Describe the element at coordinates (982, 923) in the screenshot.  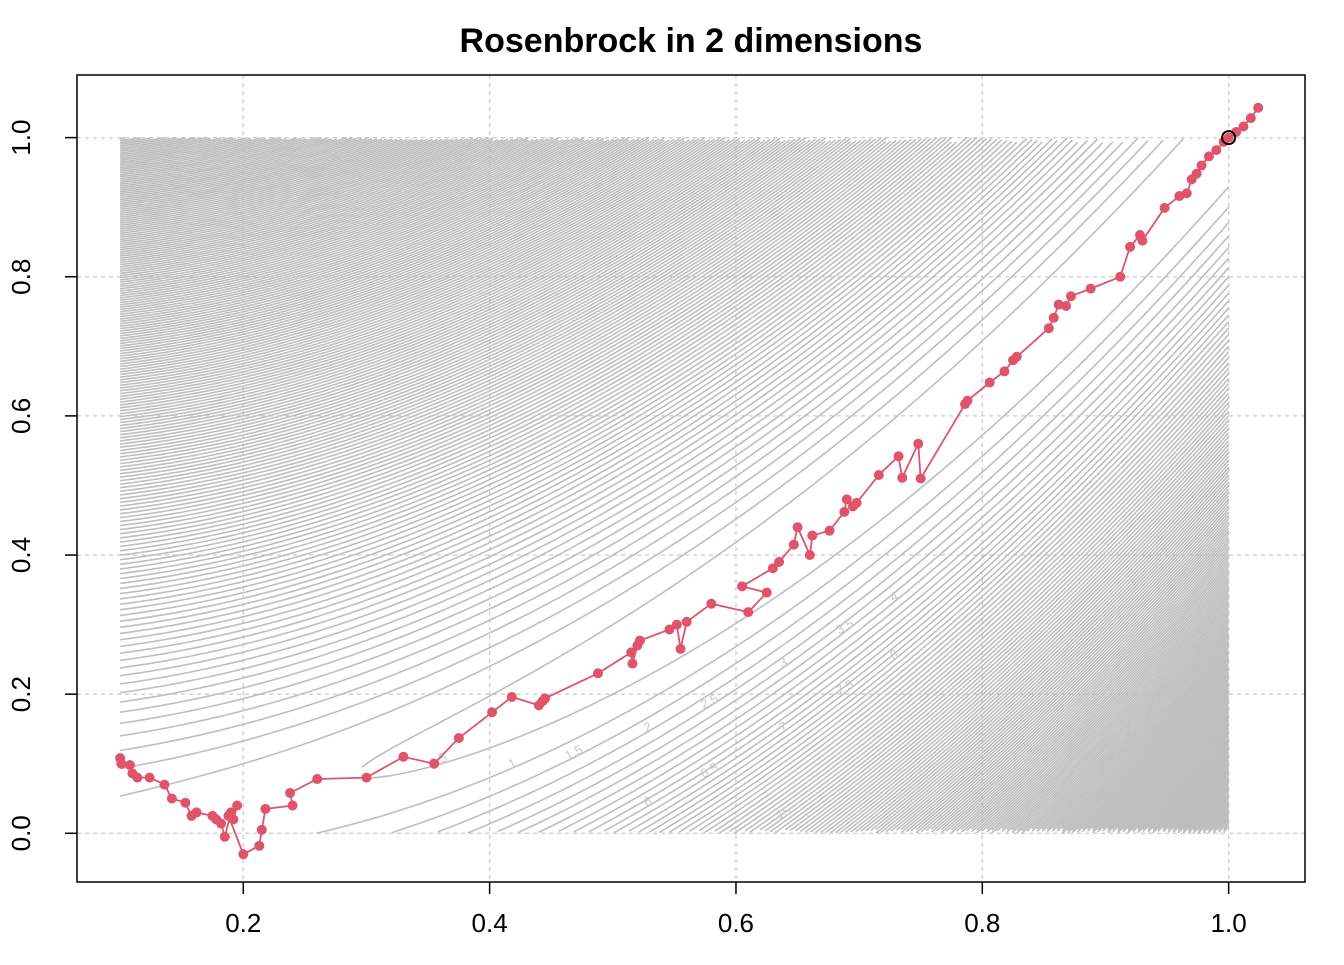
I see `x-tick-label-3: 0.8` at that location.